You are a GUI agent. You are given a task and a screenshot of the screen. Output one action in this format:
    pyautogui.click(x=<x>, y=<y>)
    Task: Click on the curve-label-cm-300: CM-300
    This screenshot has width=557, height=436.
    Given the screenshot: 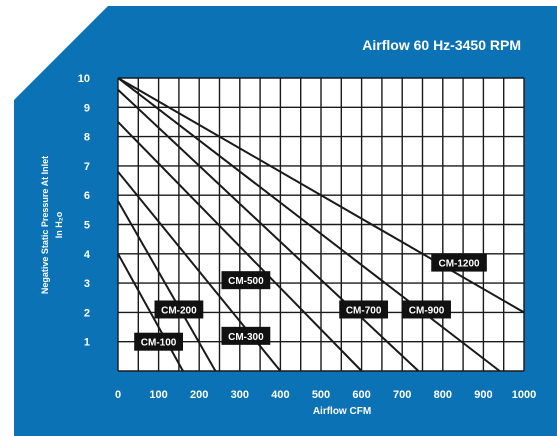 What is the action you would take?
    pyautogui.click(x=246, y=335)
    